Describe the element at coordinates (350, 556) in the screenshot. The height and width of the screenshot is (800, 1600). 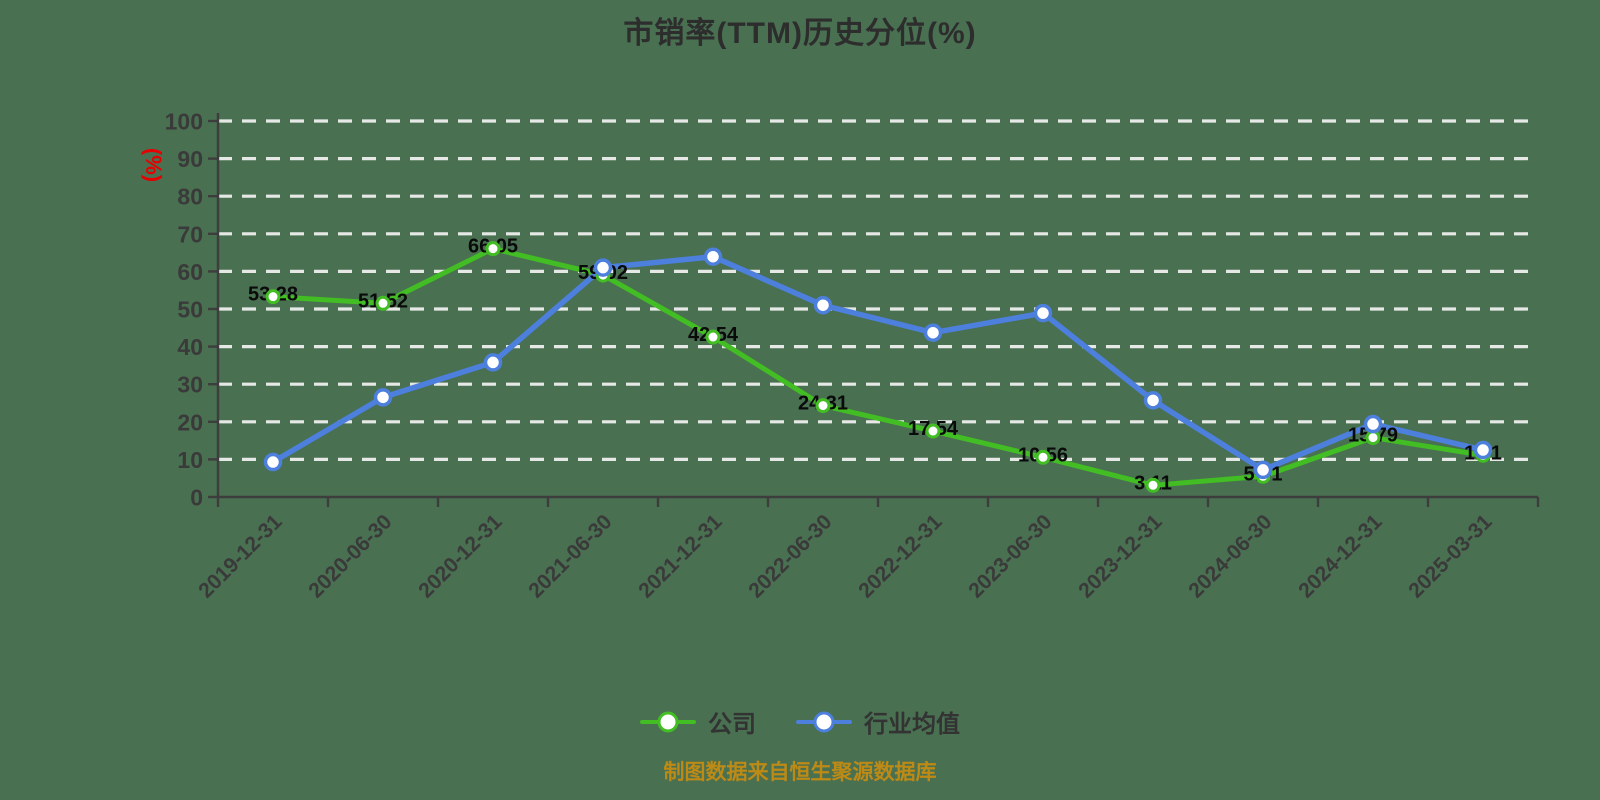
I see `x-axis-tick-label: 2020-06-30` at that location.